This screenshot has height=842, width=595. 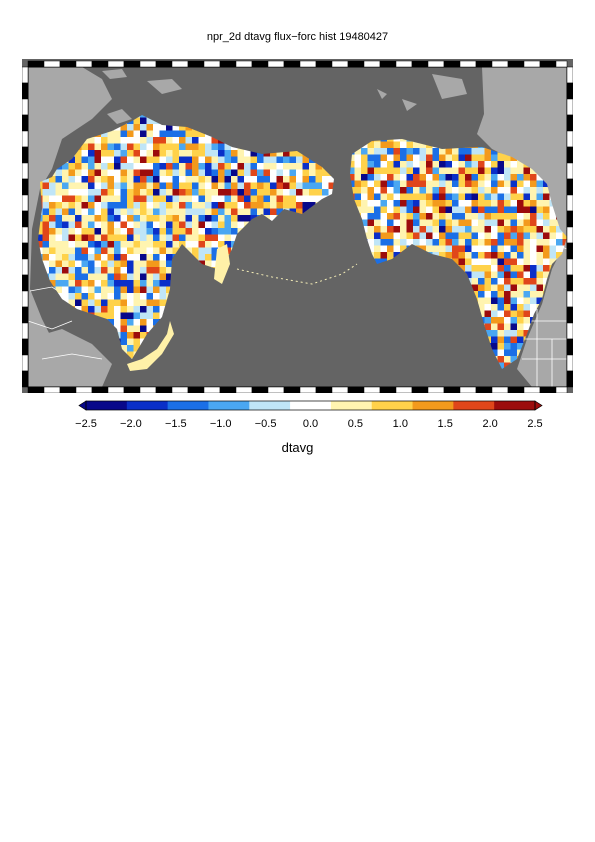 What do you see at coordinates (535, 424) in the screenshot?
I see `colorbar-tick-label: 2.5` at bounding box center [535, 424].